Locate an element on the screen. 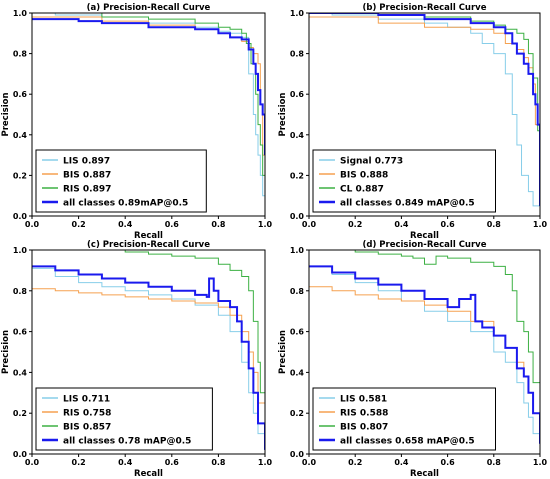 This screenshot has width=550, height=479. chart-title: (a) Precision-Recall Curve is located at coordinates (149, 8).